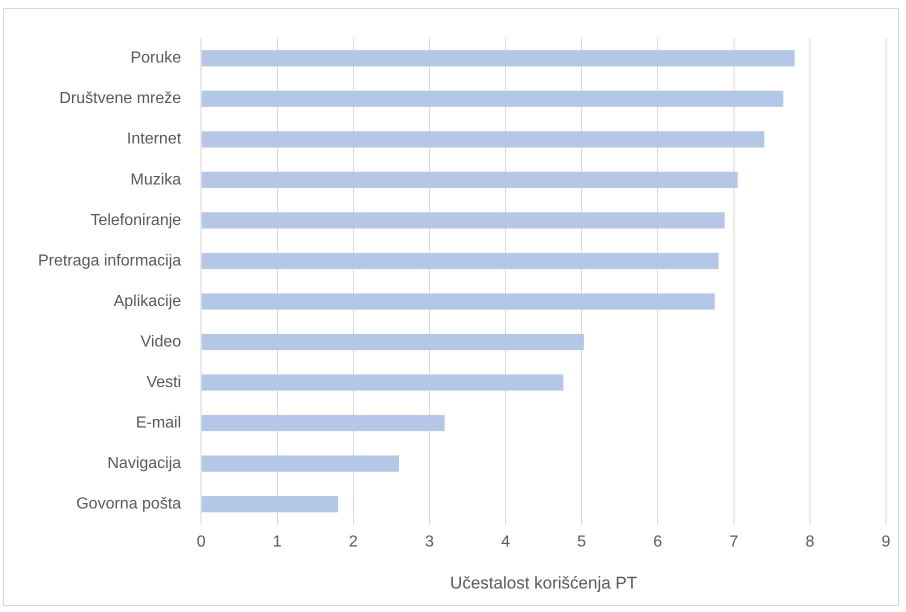  What do you see at coordinates (277, 541) in the screenshot?
I see `x-tick-label: 1` at bounding box center [277, 541].